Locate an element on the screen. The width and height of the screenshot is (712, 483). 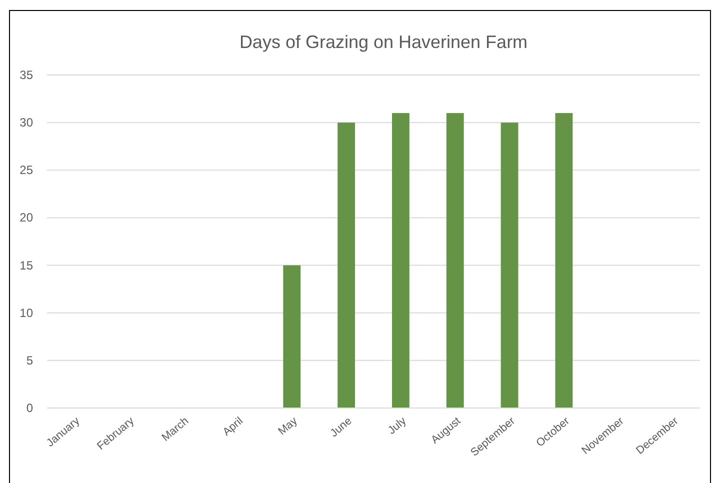
y-tick-label: 35 is located at coordinates (27, 75).